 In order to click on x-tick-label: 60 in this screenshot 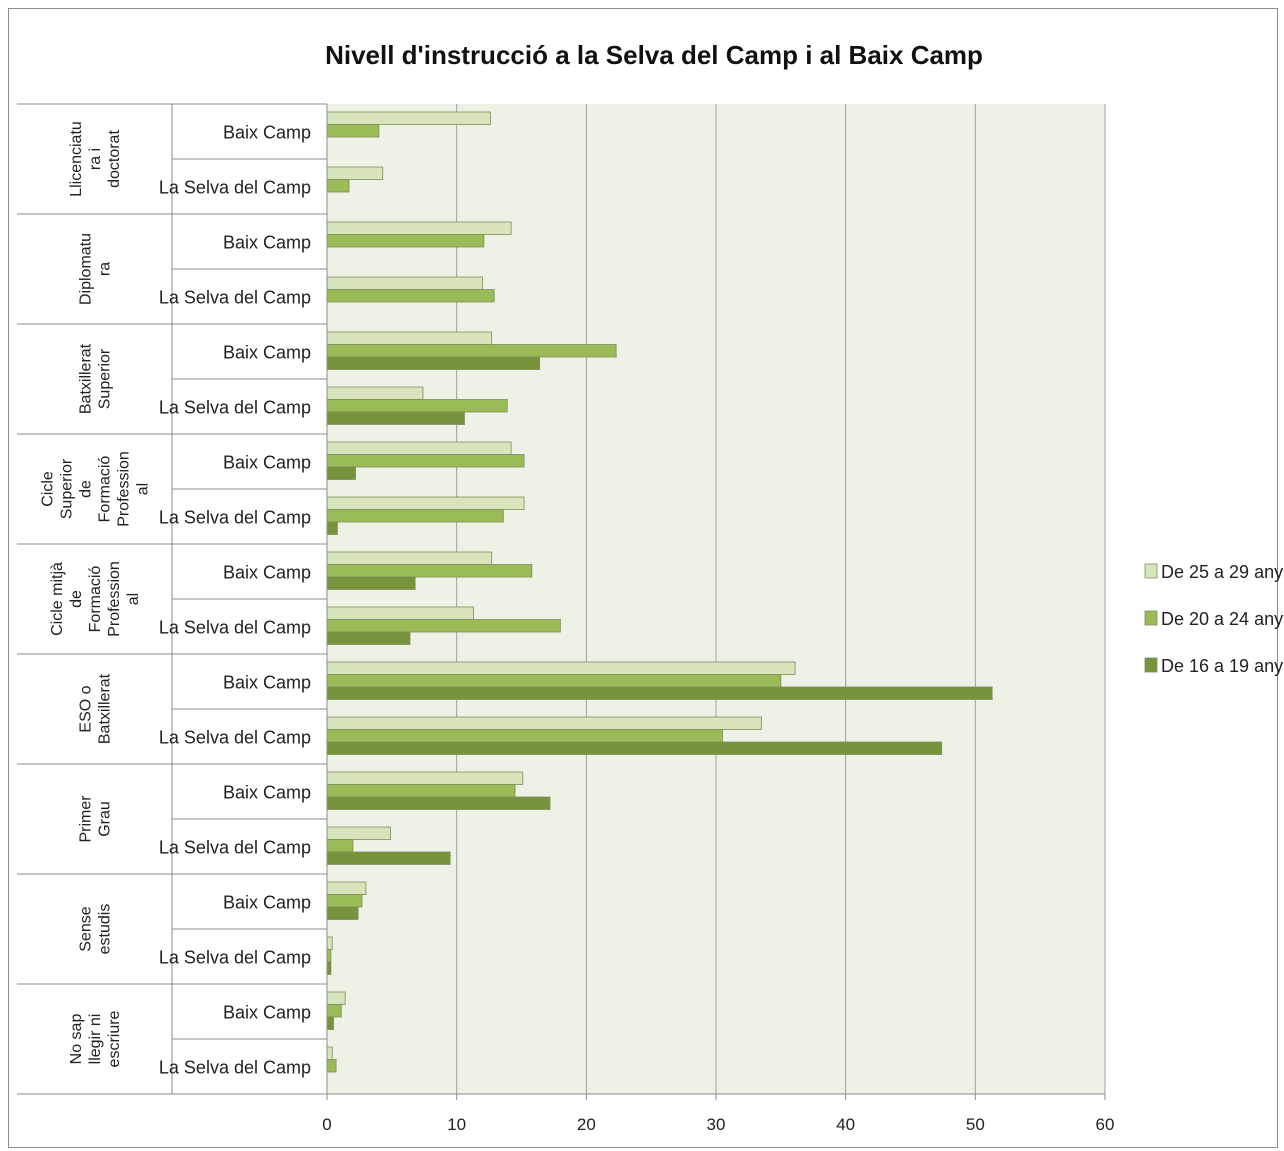, I will do `click(1105, 1124)`.